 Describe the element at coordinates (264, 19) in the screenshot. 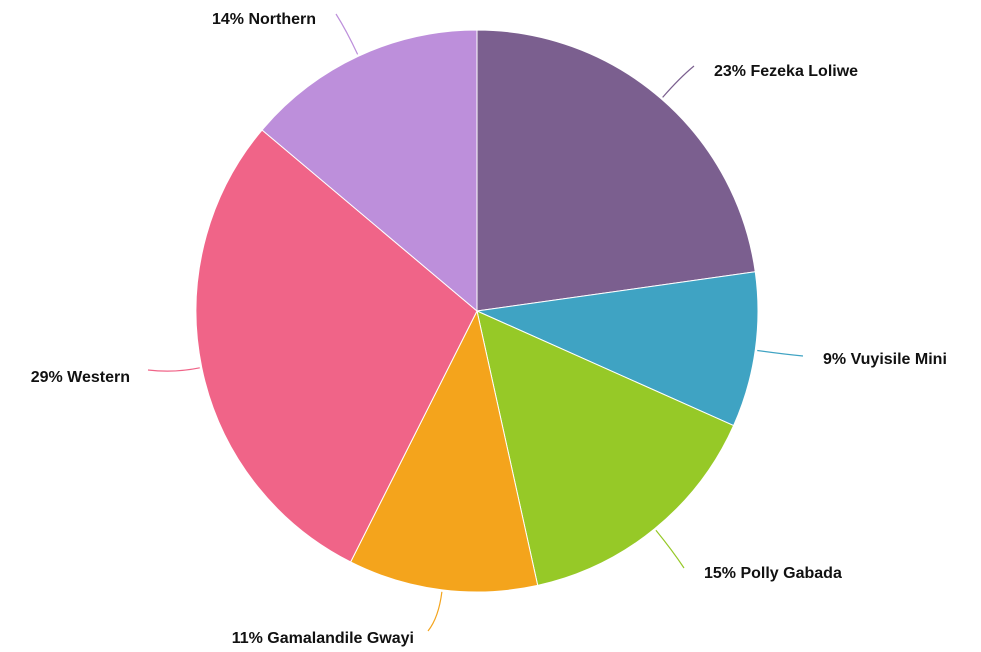

I see `slice-label: 14% Northern` at that location.